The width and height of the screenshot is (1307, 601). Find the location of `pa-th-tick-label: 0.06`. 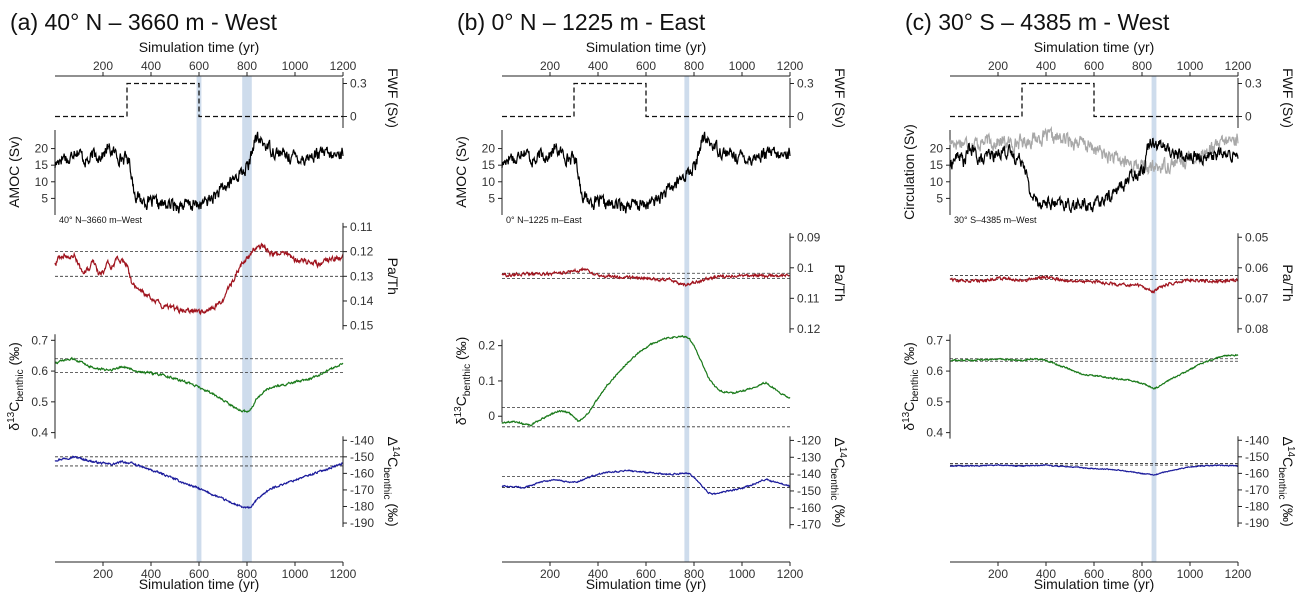

pa-th-tick-label: 0.06 is located at coordinates (1257, 268).